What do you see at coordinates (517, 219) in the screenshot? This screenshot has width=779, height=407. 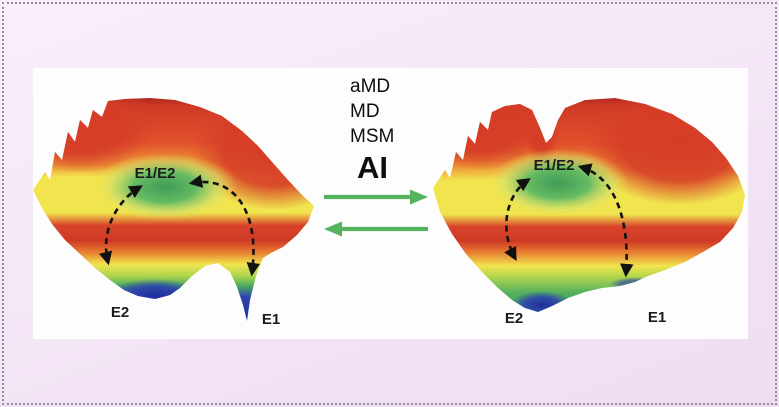 I see `transition-arc-left-of-right-landscape` at bounding box center [517, 219].